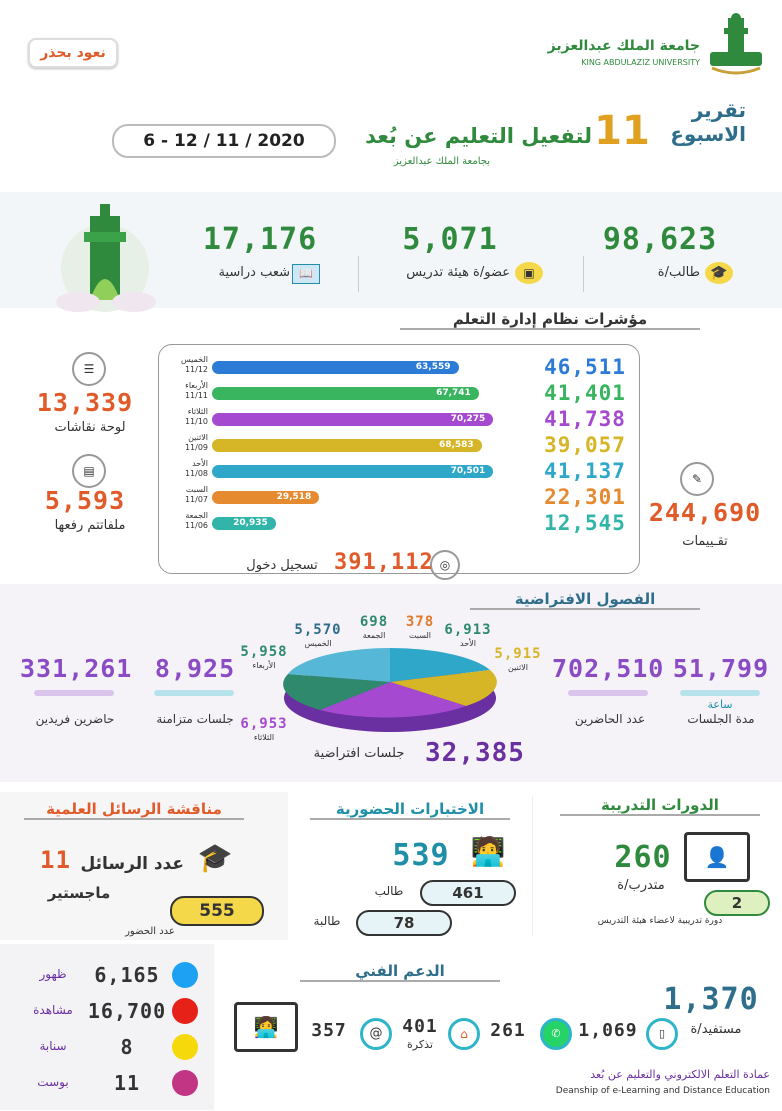 The image size is (782, 1111). I want to click on lms-row-value: 12,545, so click(585, 523).